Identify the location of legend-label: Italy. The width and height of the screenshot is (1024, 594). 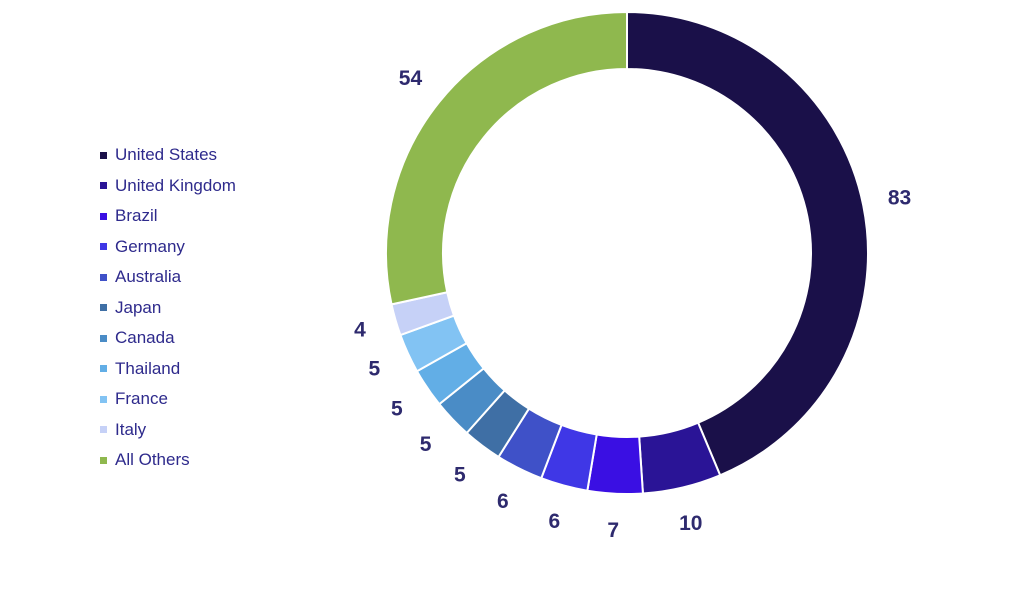
(131, 429).